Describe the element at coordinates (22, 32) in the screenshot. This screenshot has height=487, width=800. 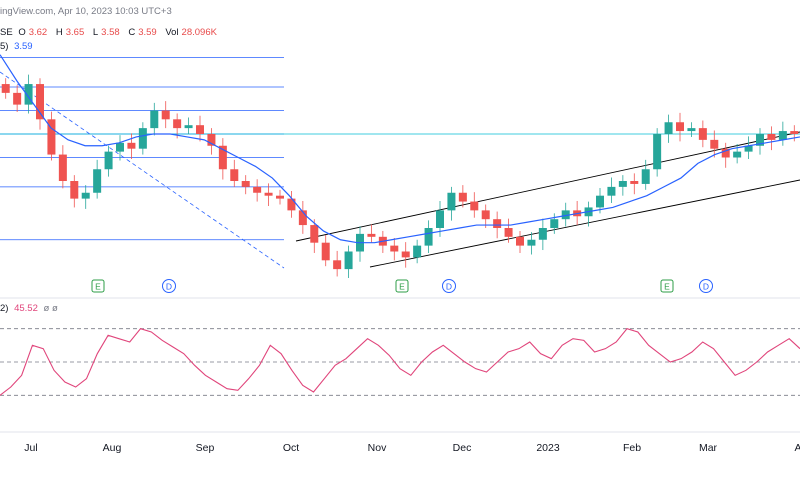
I see `open-label: O` at that location.